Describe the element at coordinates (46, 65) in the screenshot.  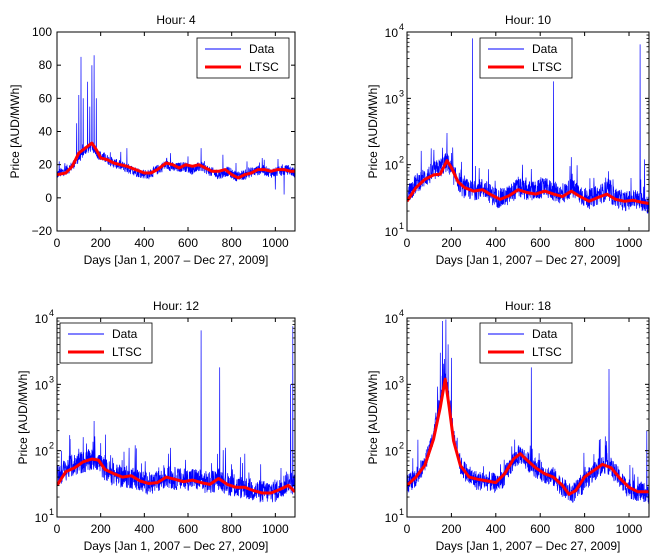
I see `y-tick-label: 80` at that location.